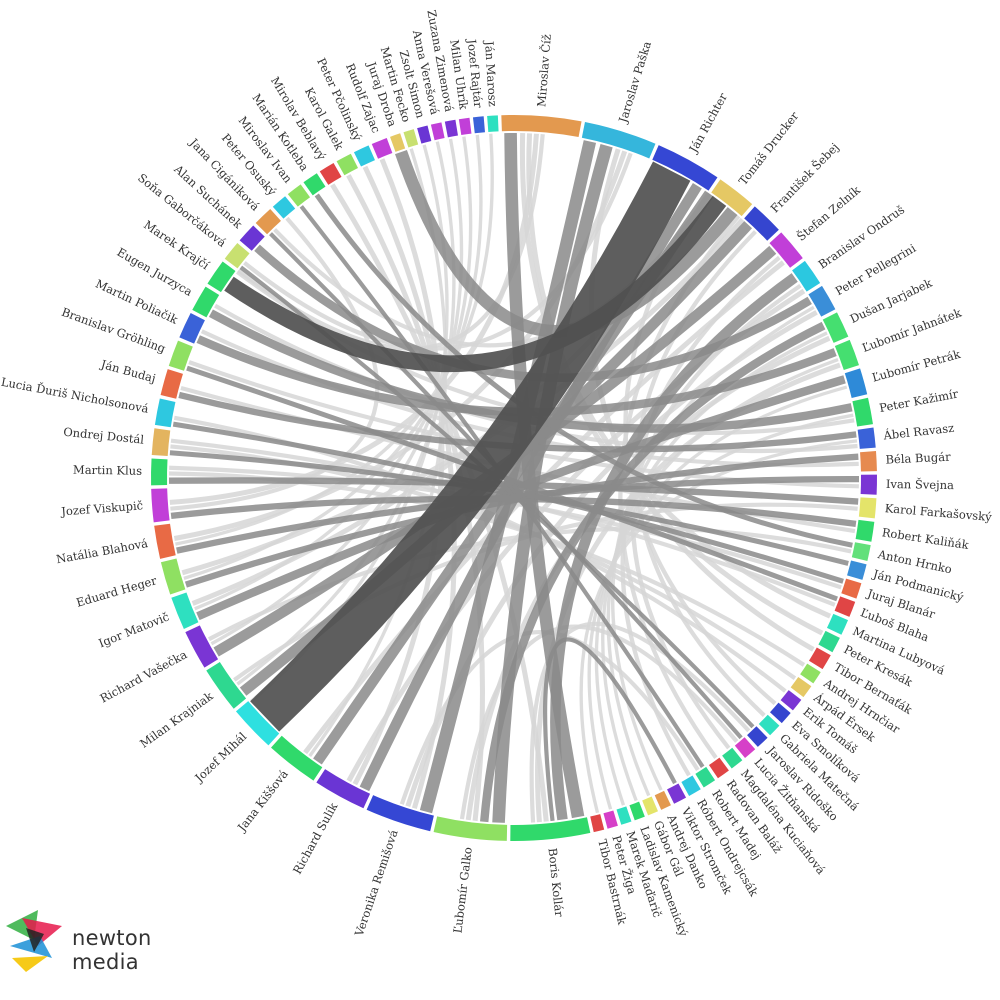 This screenshot has height=1000, width=1000. I want to click on node-arc-igor-matovic, so click(185, 610).